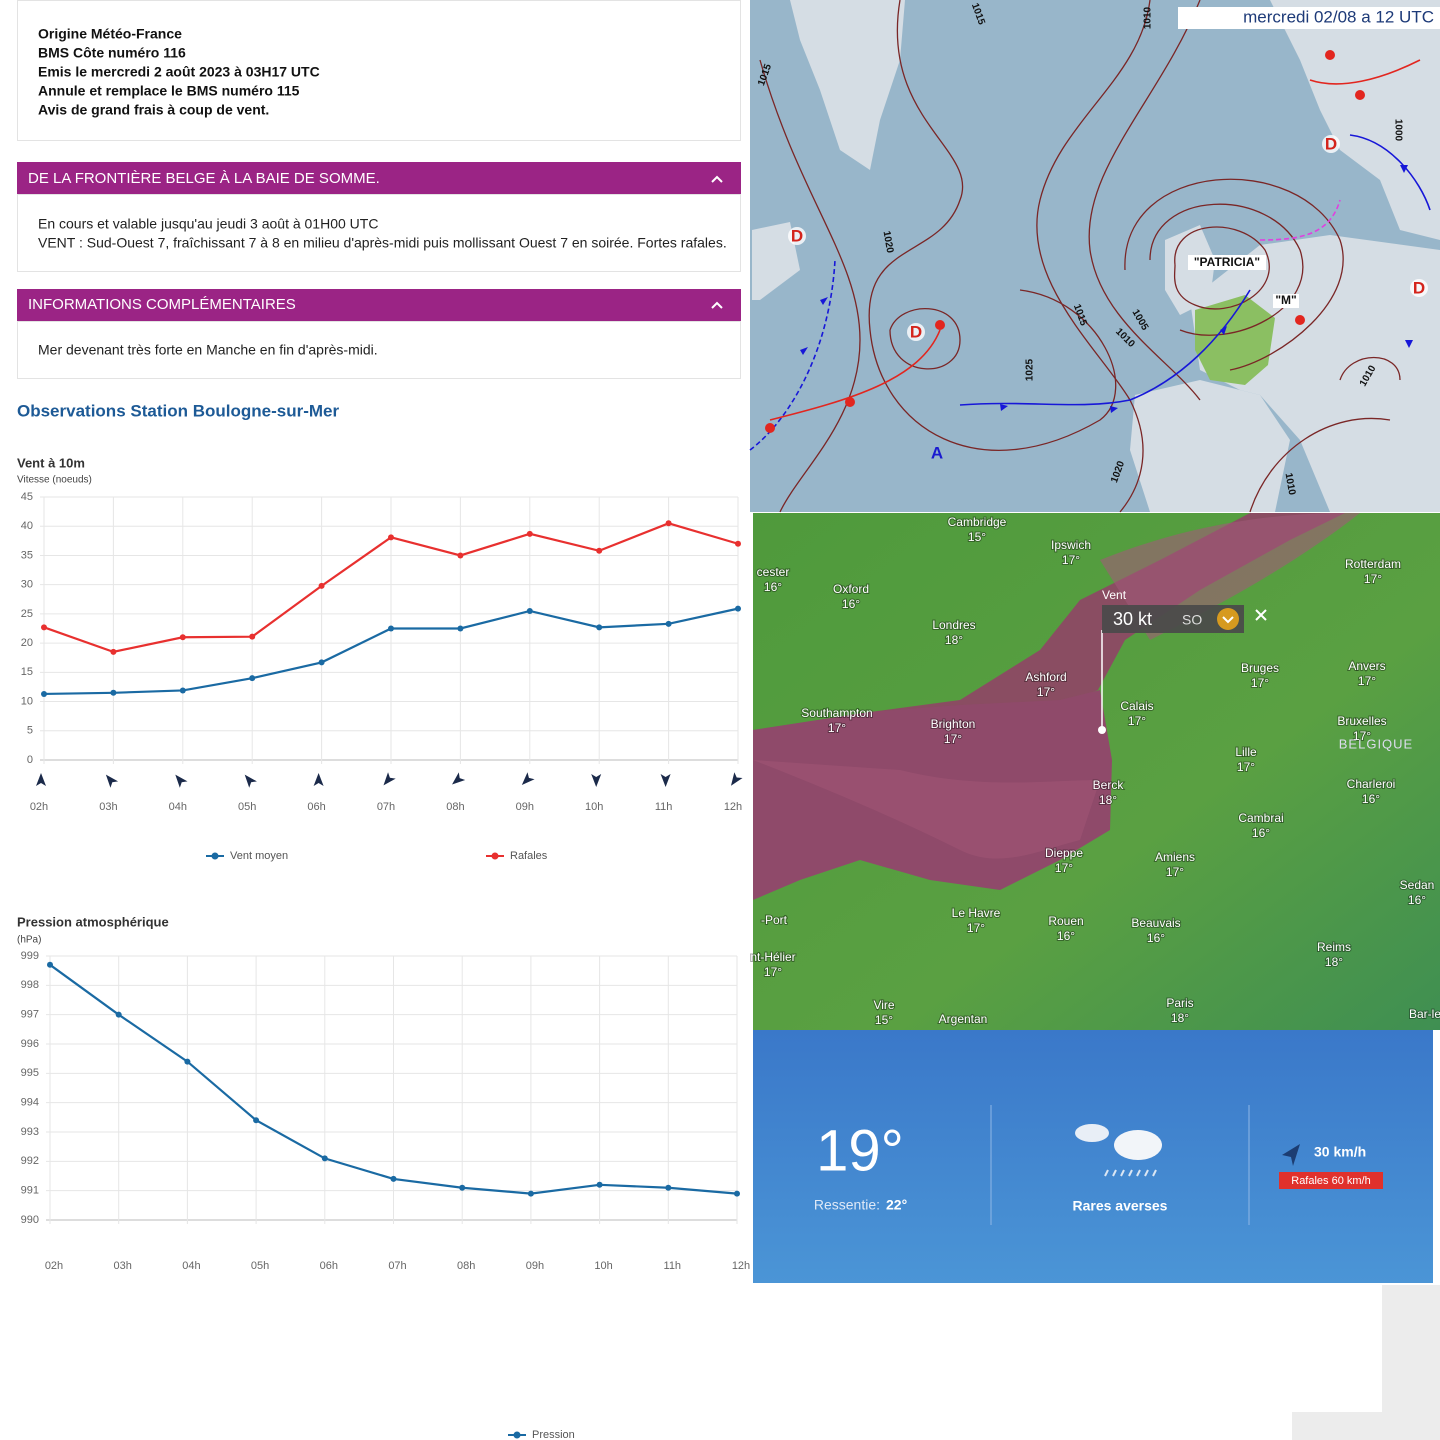 This screenshot has width=1440, height=1440. What do you see at coordinates (1291, 1155) in the screenshot?
I see `wind-icon` at bounding box center [1291, 1155].